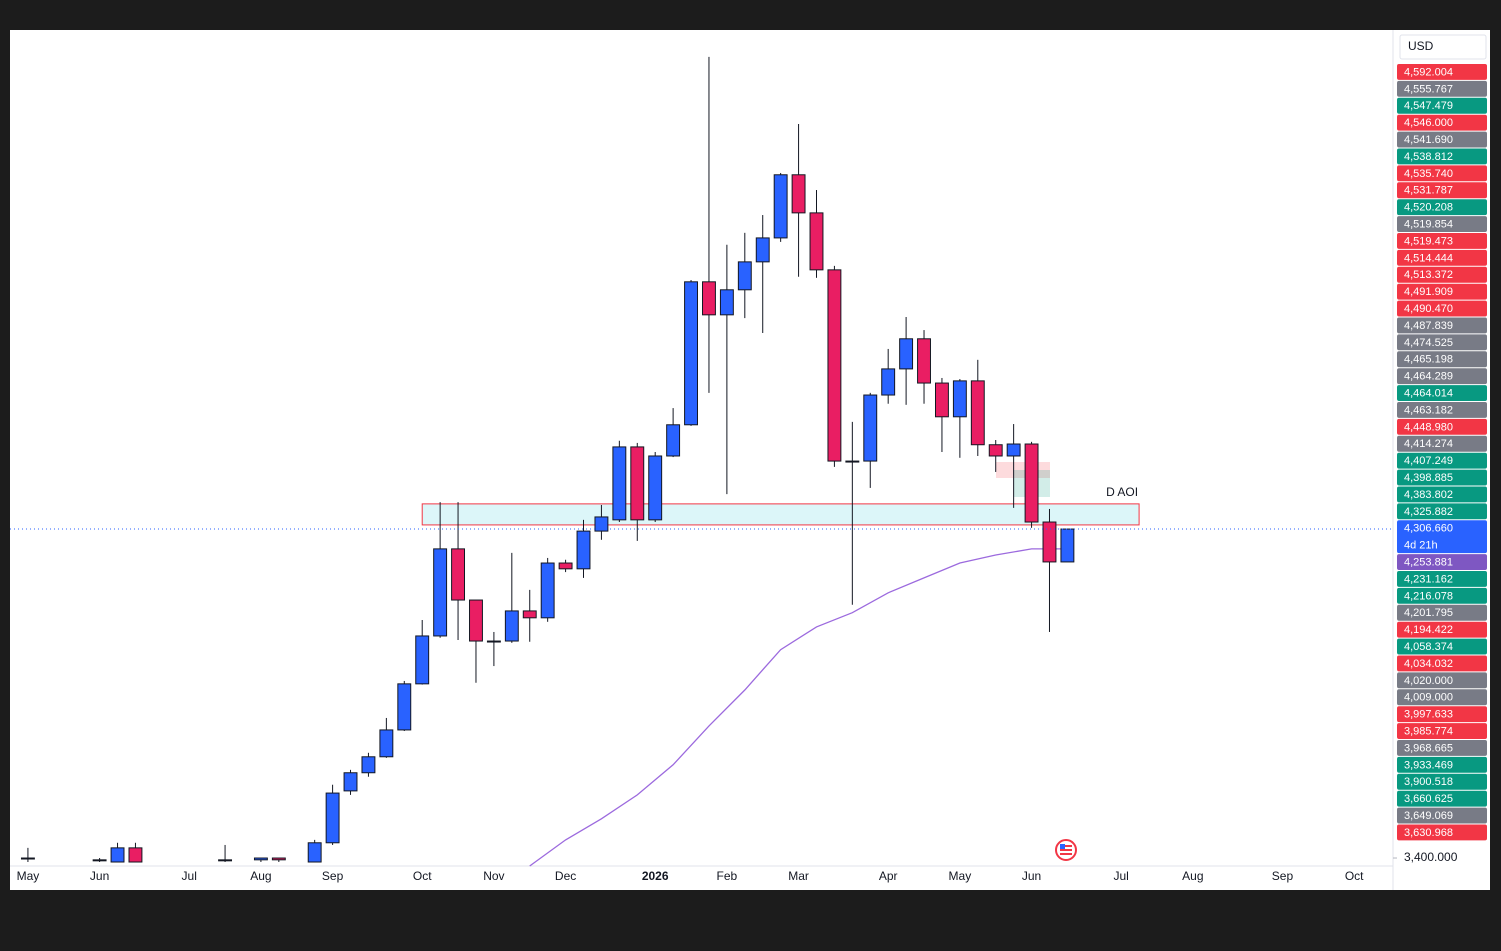 This screenshot has width=1501, height=951. Describe the element at coordinates (1428, 258) in the screenshot. I see `price-badge-label: 4,514.444` at that location.